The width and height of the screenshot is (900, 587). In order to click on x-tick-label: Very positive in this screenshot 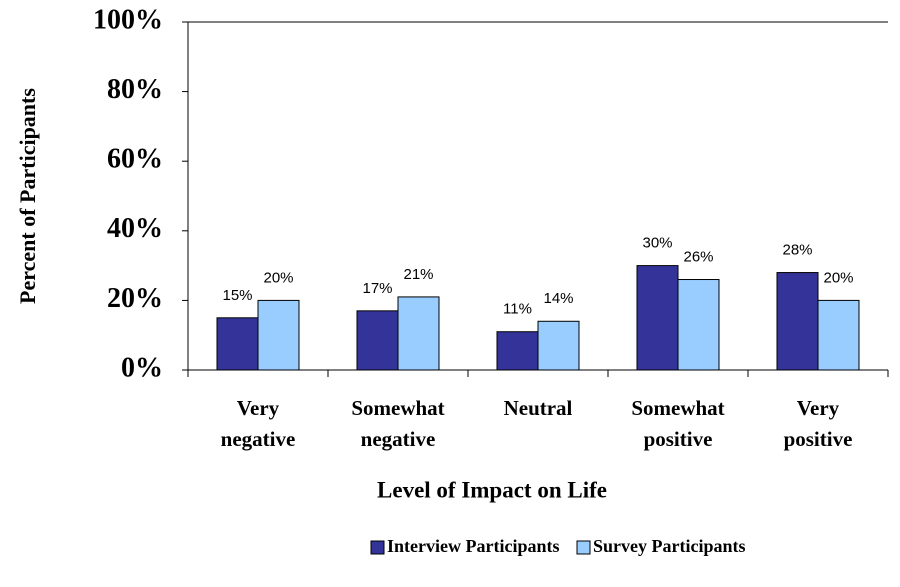, I will do `click(818, 423)`.